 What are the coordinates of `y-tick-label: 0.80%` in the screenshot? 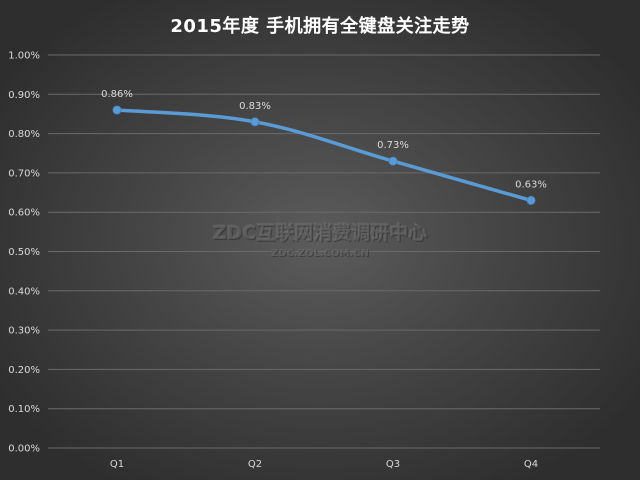 It's located at (24, 134).